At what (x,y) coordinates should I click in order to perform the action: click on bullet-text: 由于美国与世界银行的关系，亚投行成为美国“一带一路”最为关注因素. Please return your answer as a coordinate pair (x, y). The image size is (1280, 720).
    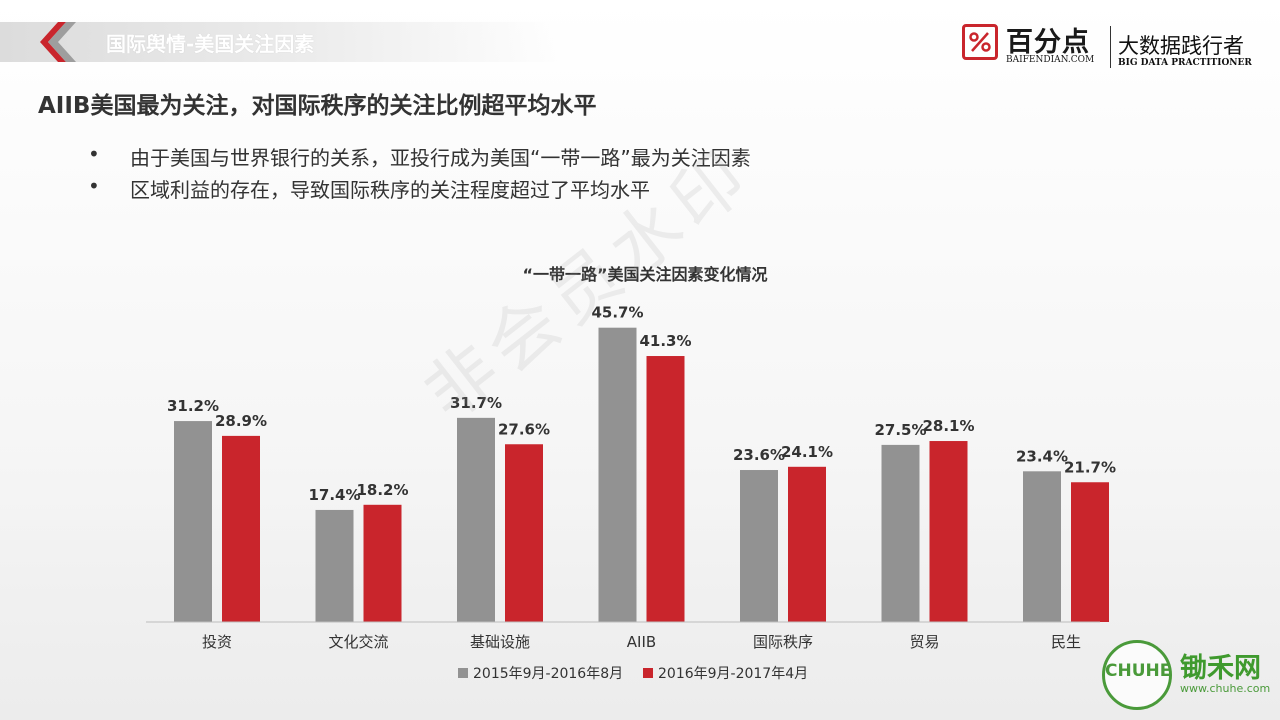
    Looking at the image, I should click on (440, 158).